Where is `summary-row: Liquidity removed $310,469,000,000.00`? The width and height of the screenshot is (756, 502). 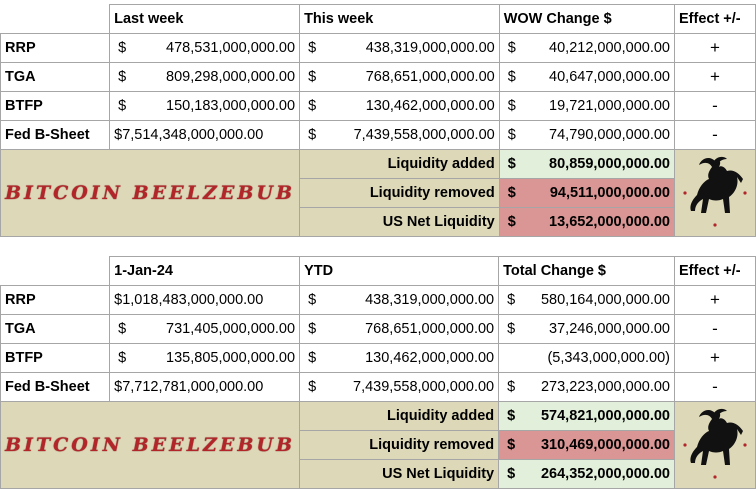 summary-row: Liquidity removed $310,469,000,000.00 is located at coordinates (378, 445).